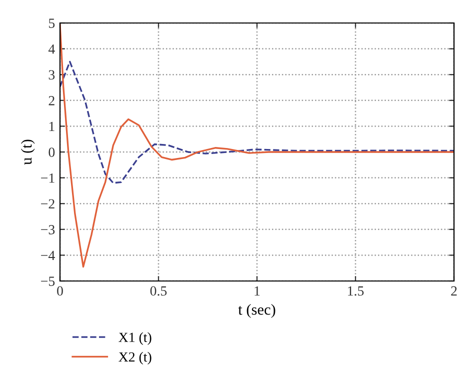 The image size is (474, 391). I want to click on y-tick-label: −4, so click(48, 255).